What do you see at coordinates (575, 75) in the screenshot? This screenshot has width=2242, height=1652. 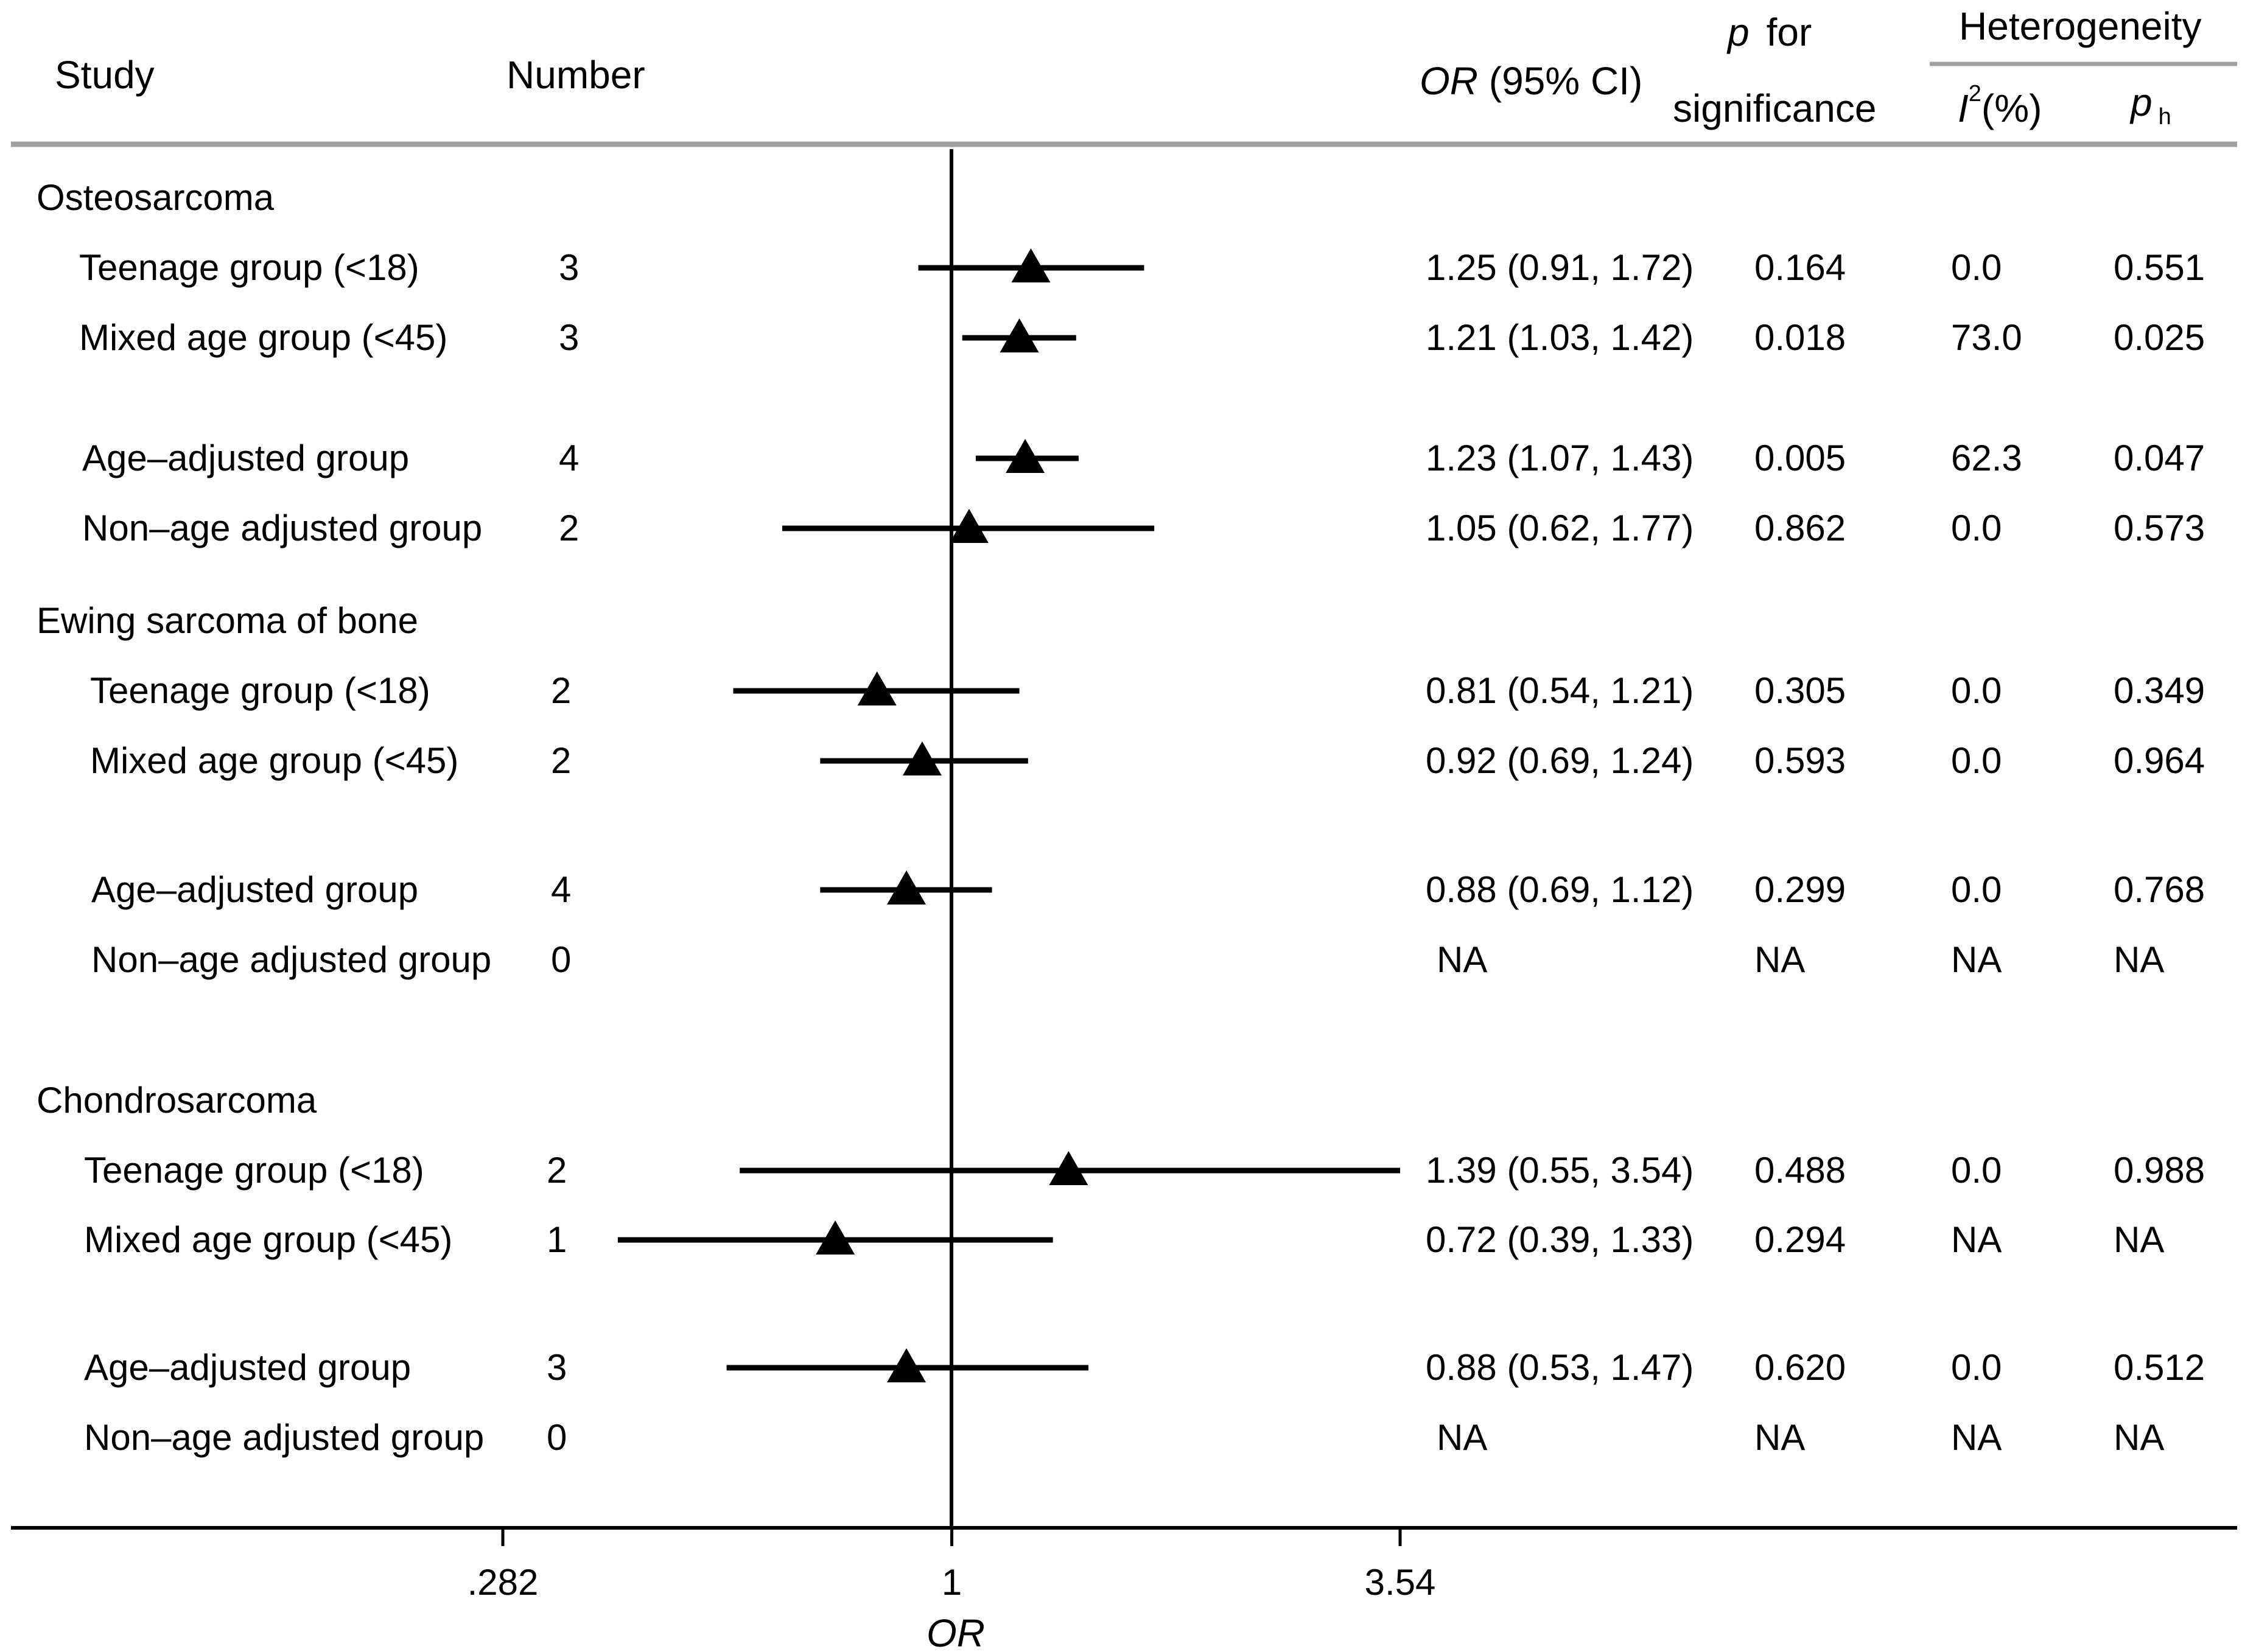 I see `header-number: Number` at bounding box center [575, 75].